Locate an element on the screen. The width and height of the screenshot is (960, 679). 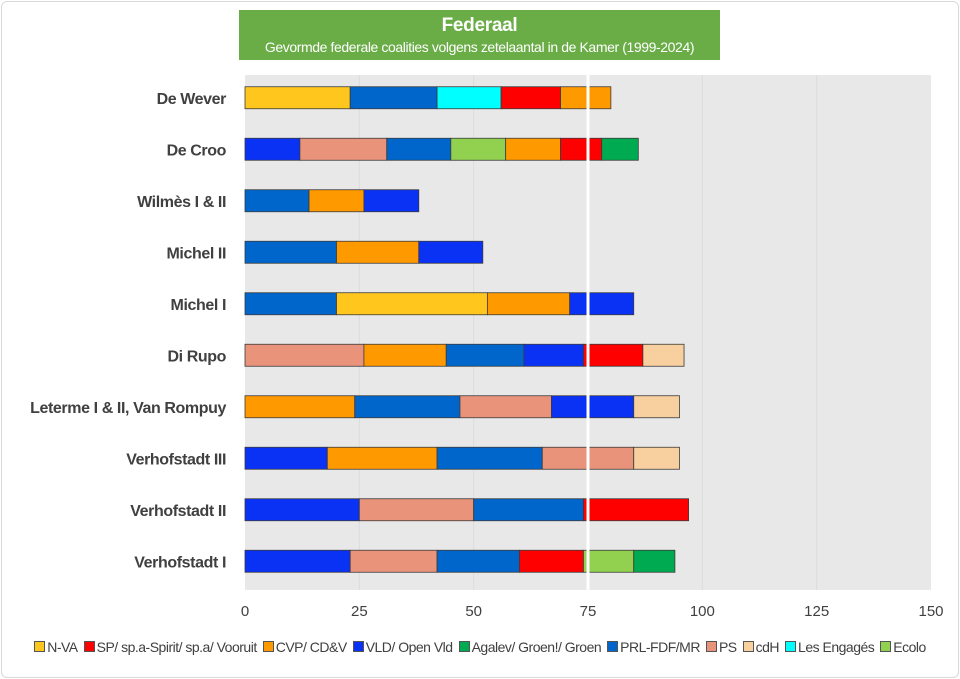
legend-label: CVP/ CD&V is located at coordinates (311, 647).